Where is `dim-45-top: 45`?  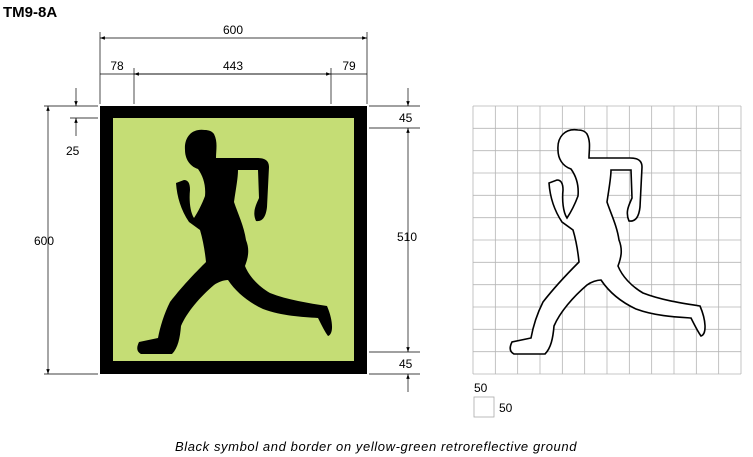 dim-45-top: 45 is located at coordinates (406, 118).